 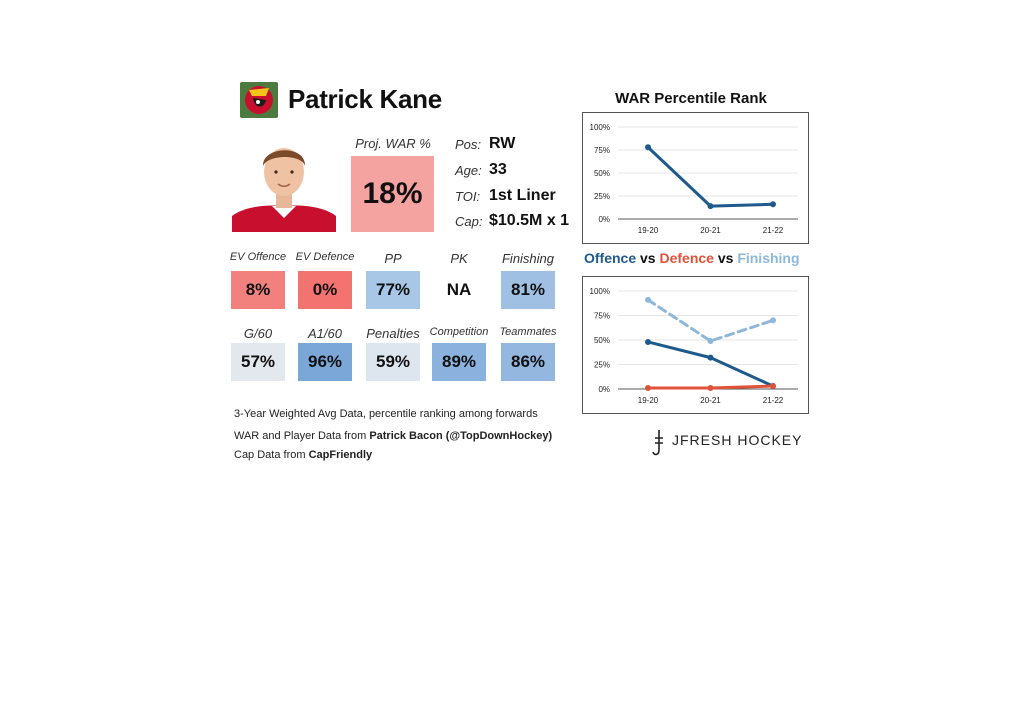 I want to click on legend-vs-1: vs, so click(x=648, y=258).